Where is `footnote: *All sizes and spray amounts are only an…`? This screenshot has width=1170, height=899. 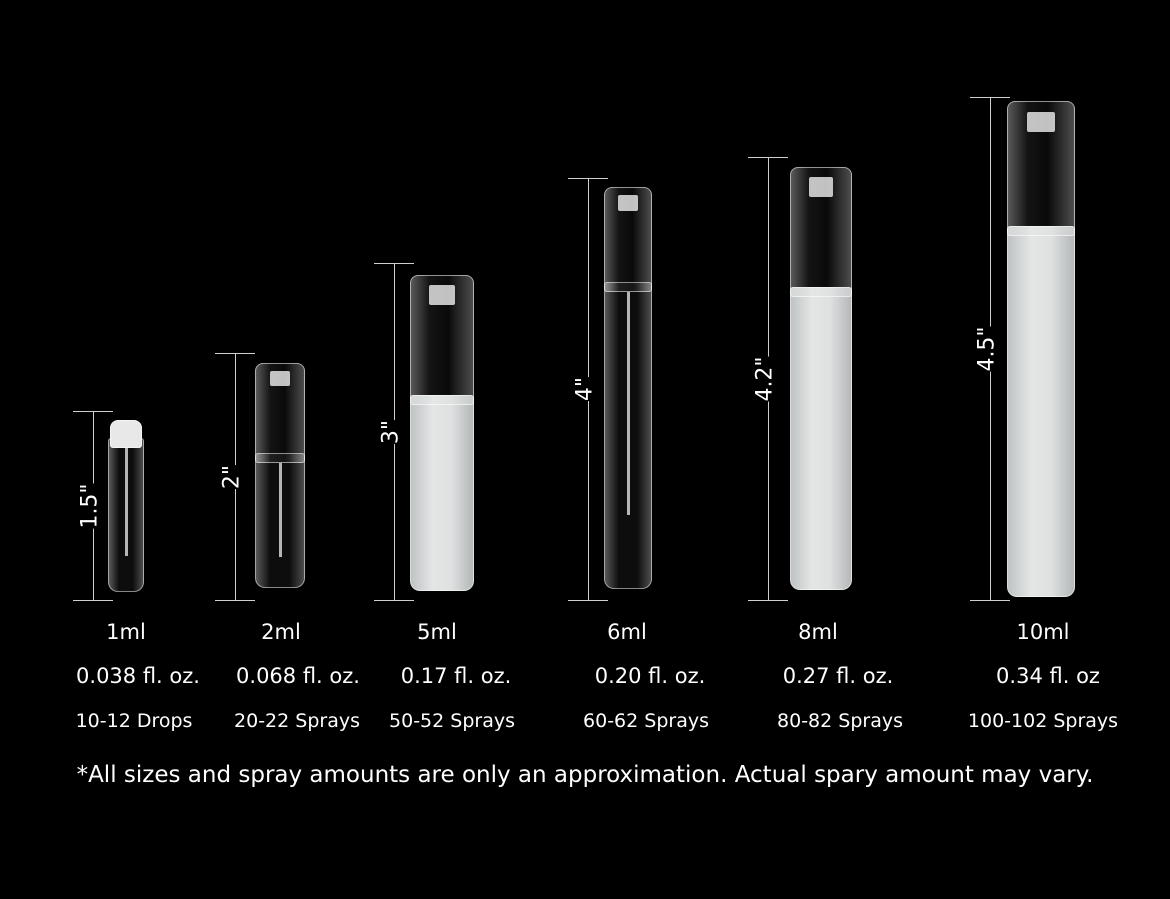 footnote: *All sizes and spray amounts are only an… is located at coordinates (585, 775).